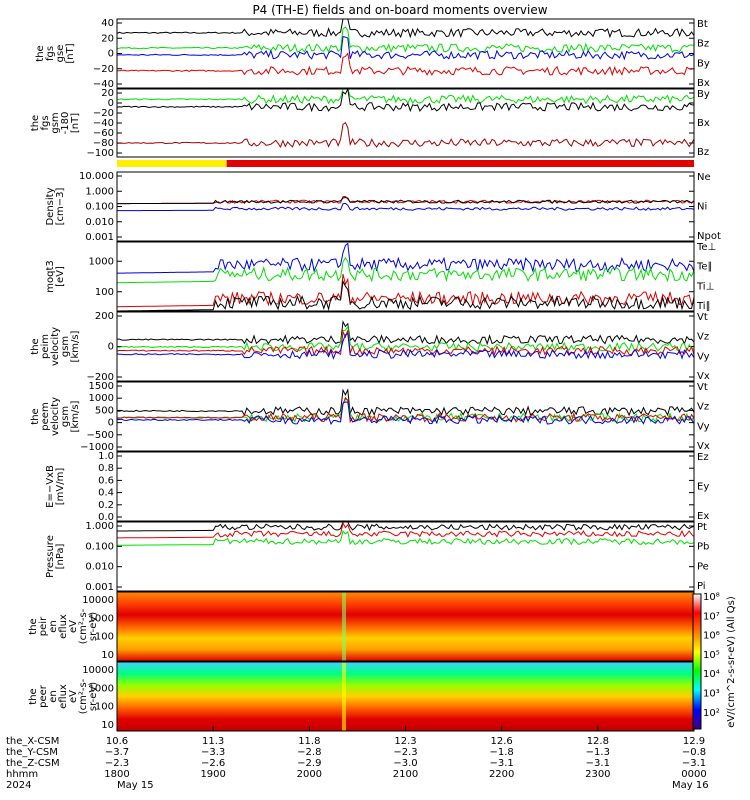 This screenshot has height=800, width=750. Describe the element at coordinates (405, 626) in the screenshot. I see `spectrogram-peir-image` at that location.